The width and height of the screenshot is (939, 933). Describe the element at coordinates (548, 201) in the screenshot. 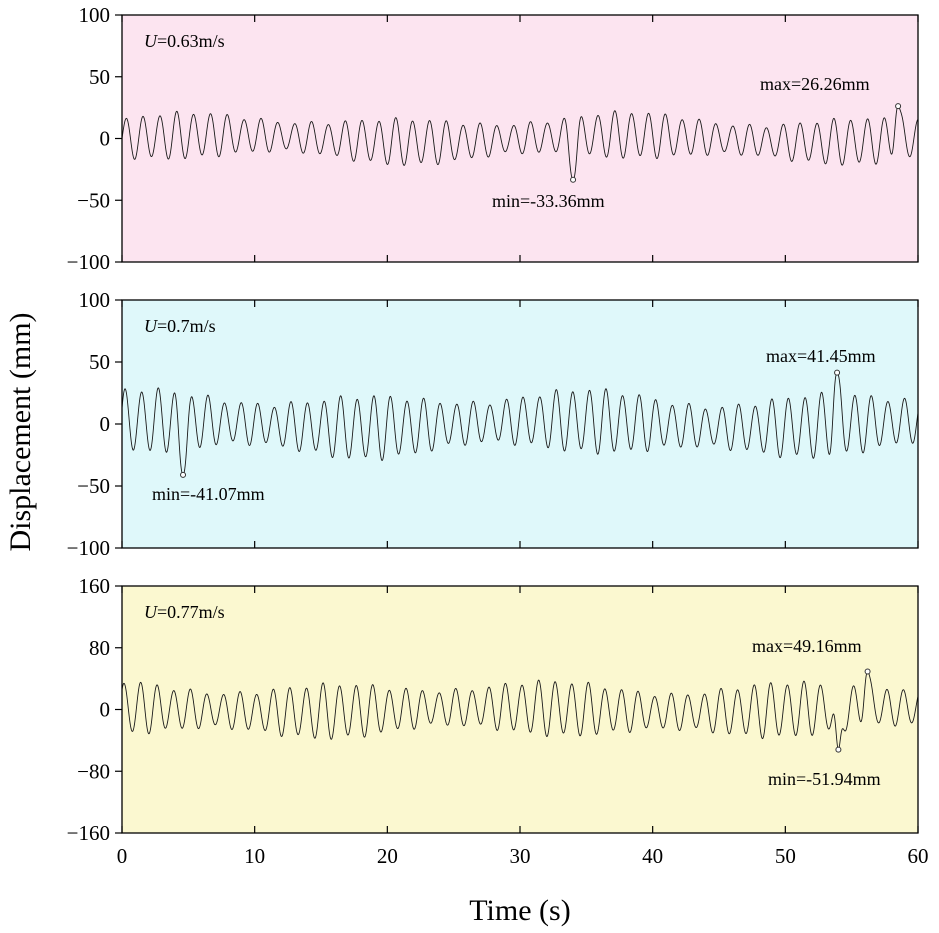

I see `min-annotation: min=-33.36mm` at that location.